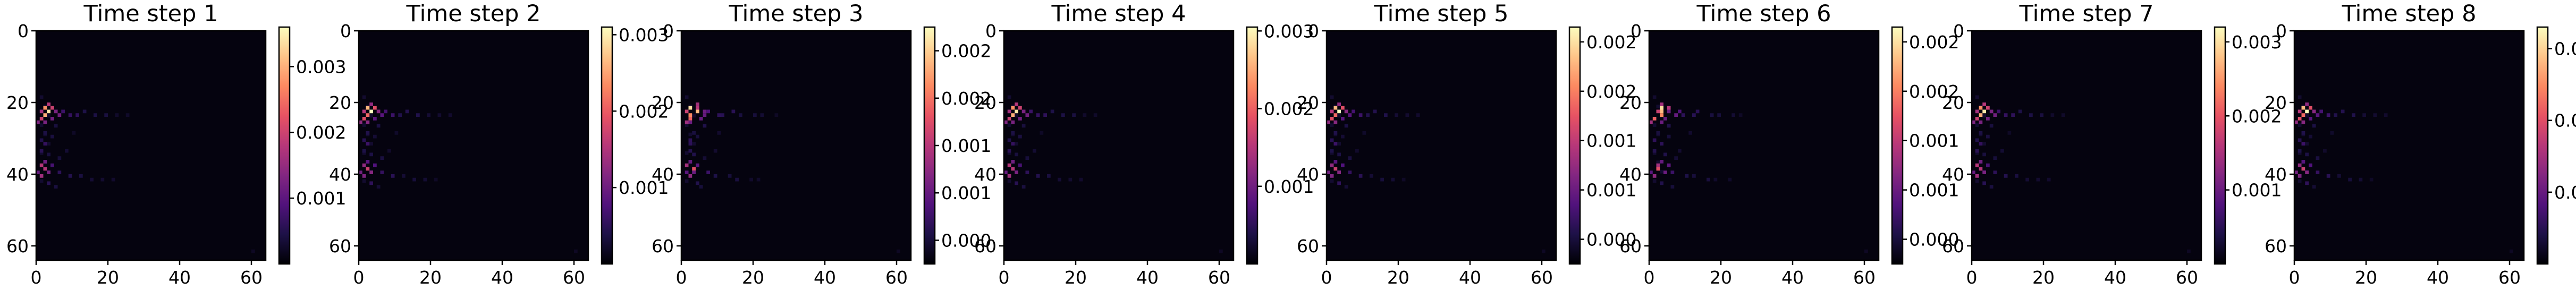 Image resolution: width=2576 pixels, height=299 pixels. What do you see at coordinates (36, 278) in the screenshot?
I see `x-tick-label: 0` at bounding box center [36, 278].